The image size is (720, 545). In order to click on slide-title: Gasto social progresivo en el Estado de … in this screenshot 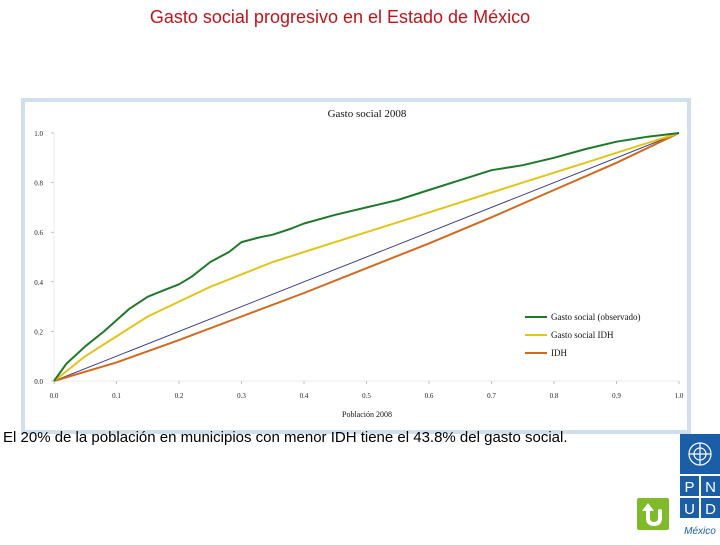, I will do `click(340, 17)`.